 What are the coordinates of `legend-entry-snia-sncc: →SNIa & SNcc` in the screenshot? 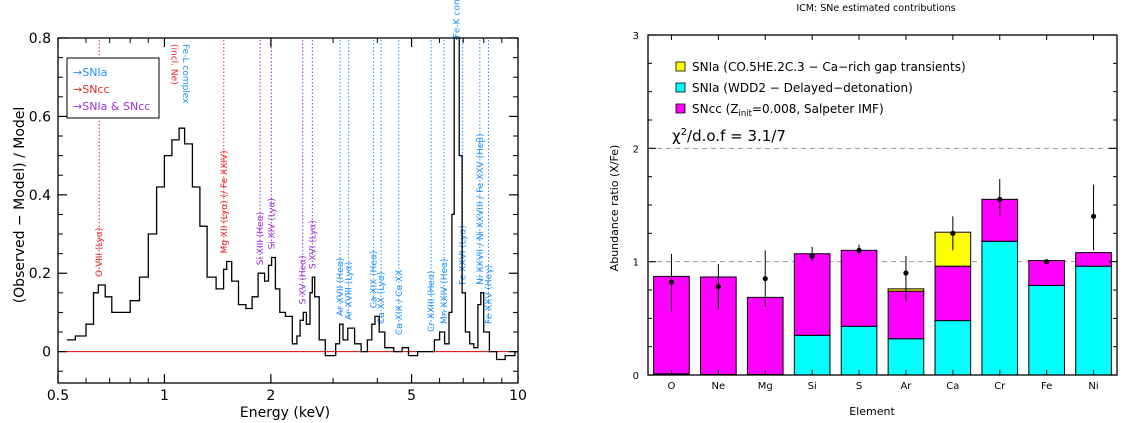 It's located at (111, 106).